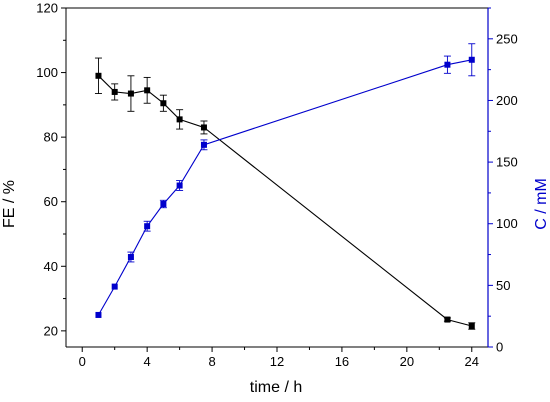 This screenshot has width=550, height=402. I want to click on y-left-tick-label: 20, so click(51, 330).